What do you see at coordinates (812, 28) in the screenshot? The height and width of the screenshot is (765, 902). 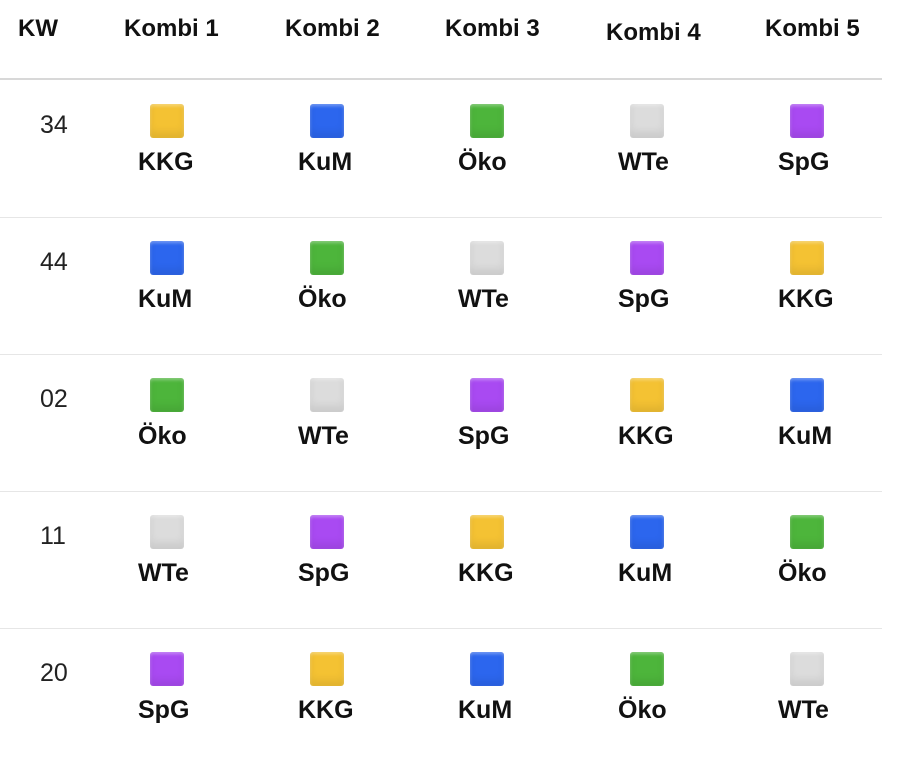 I see `header-kombi-5: Kombi 5` at bounding box center [812, 28].